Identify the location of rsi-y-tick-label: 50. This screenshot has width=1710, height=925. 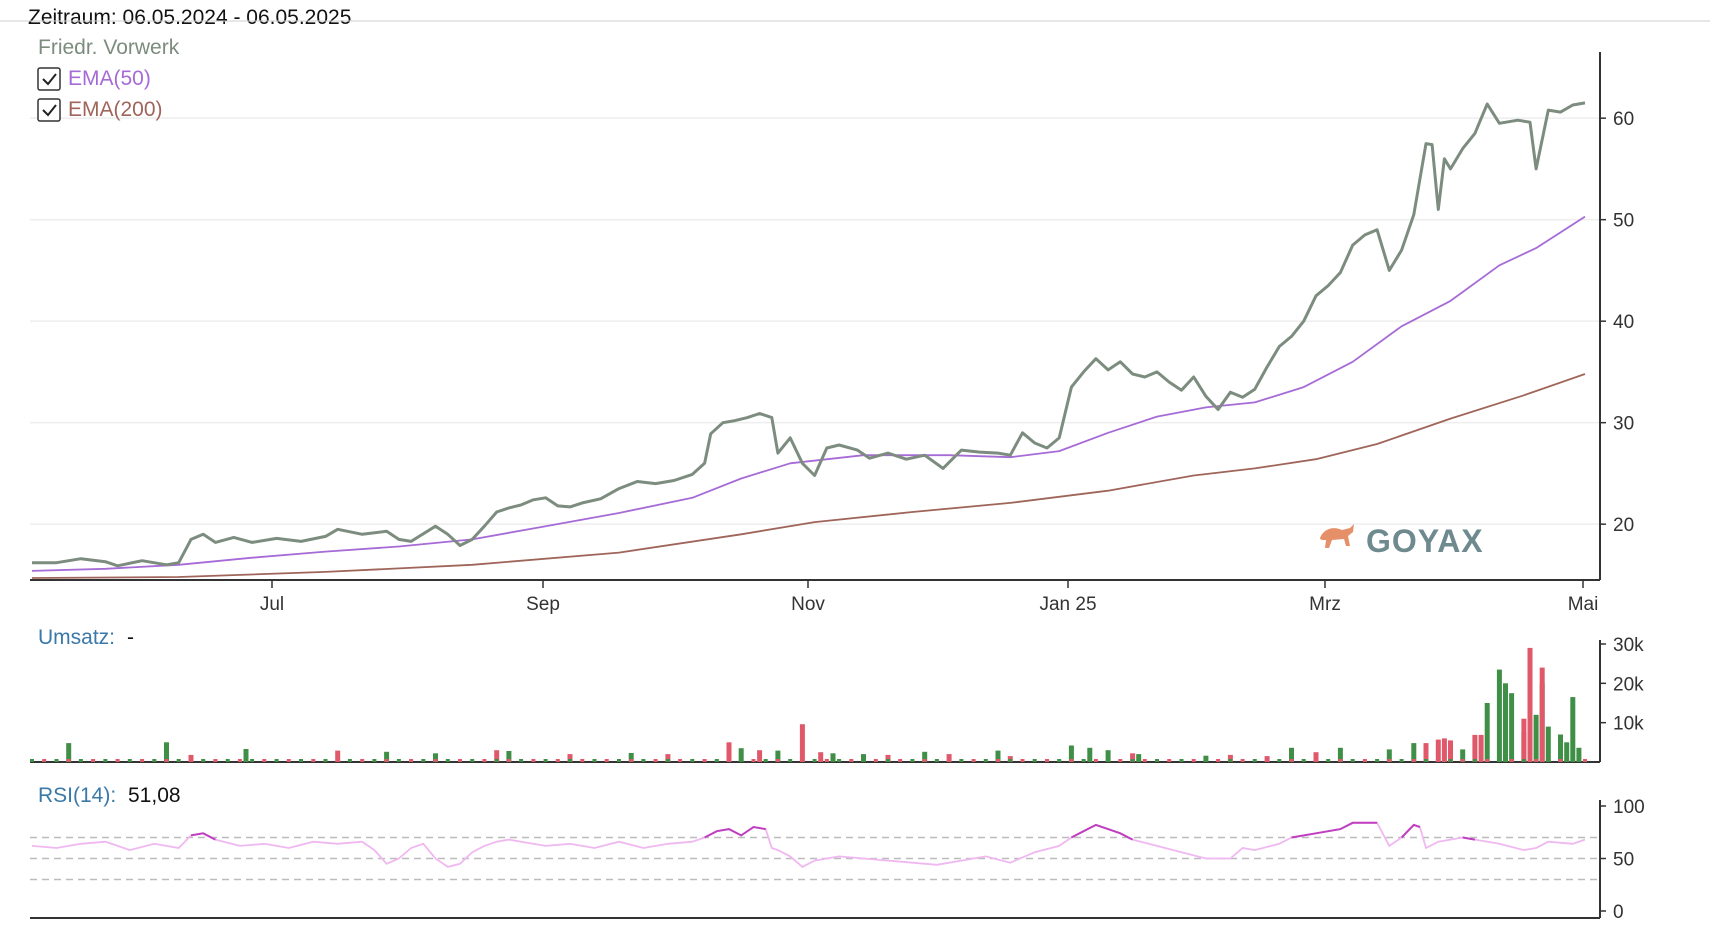
(1623, 860).